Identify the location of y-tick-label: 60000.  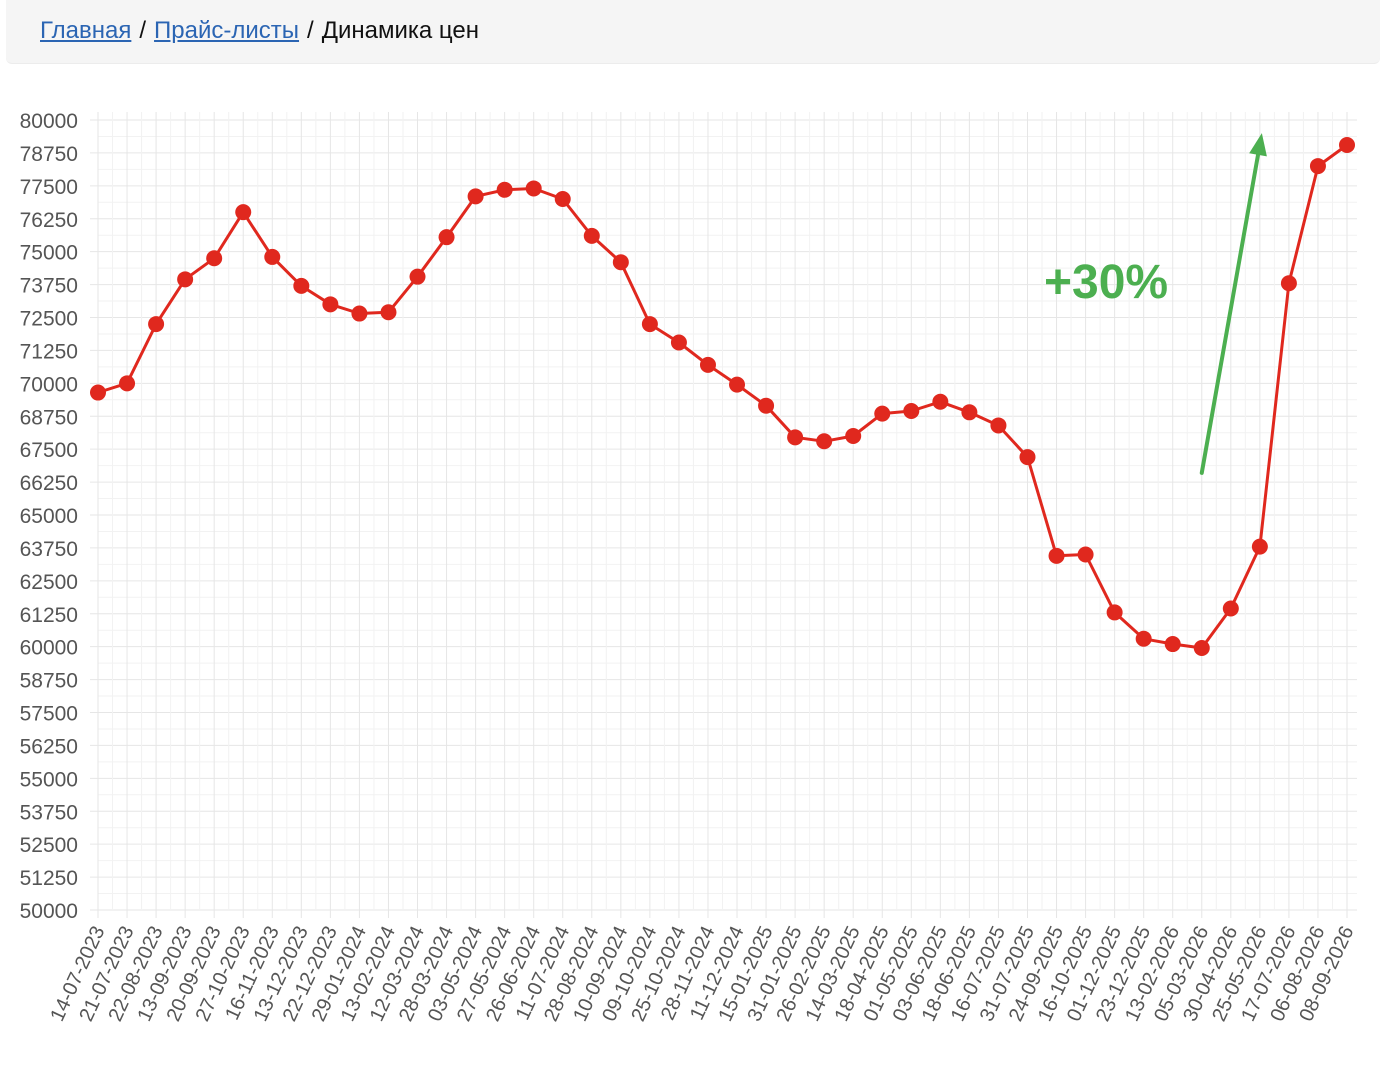
(49, 648).